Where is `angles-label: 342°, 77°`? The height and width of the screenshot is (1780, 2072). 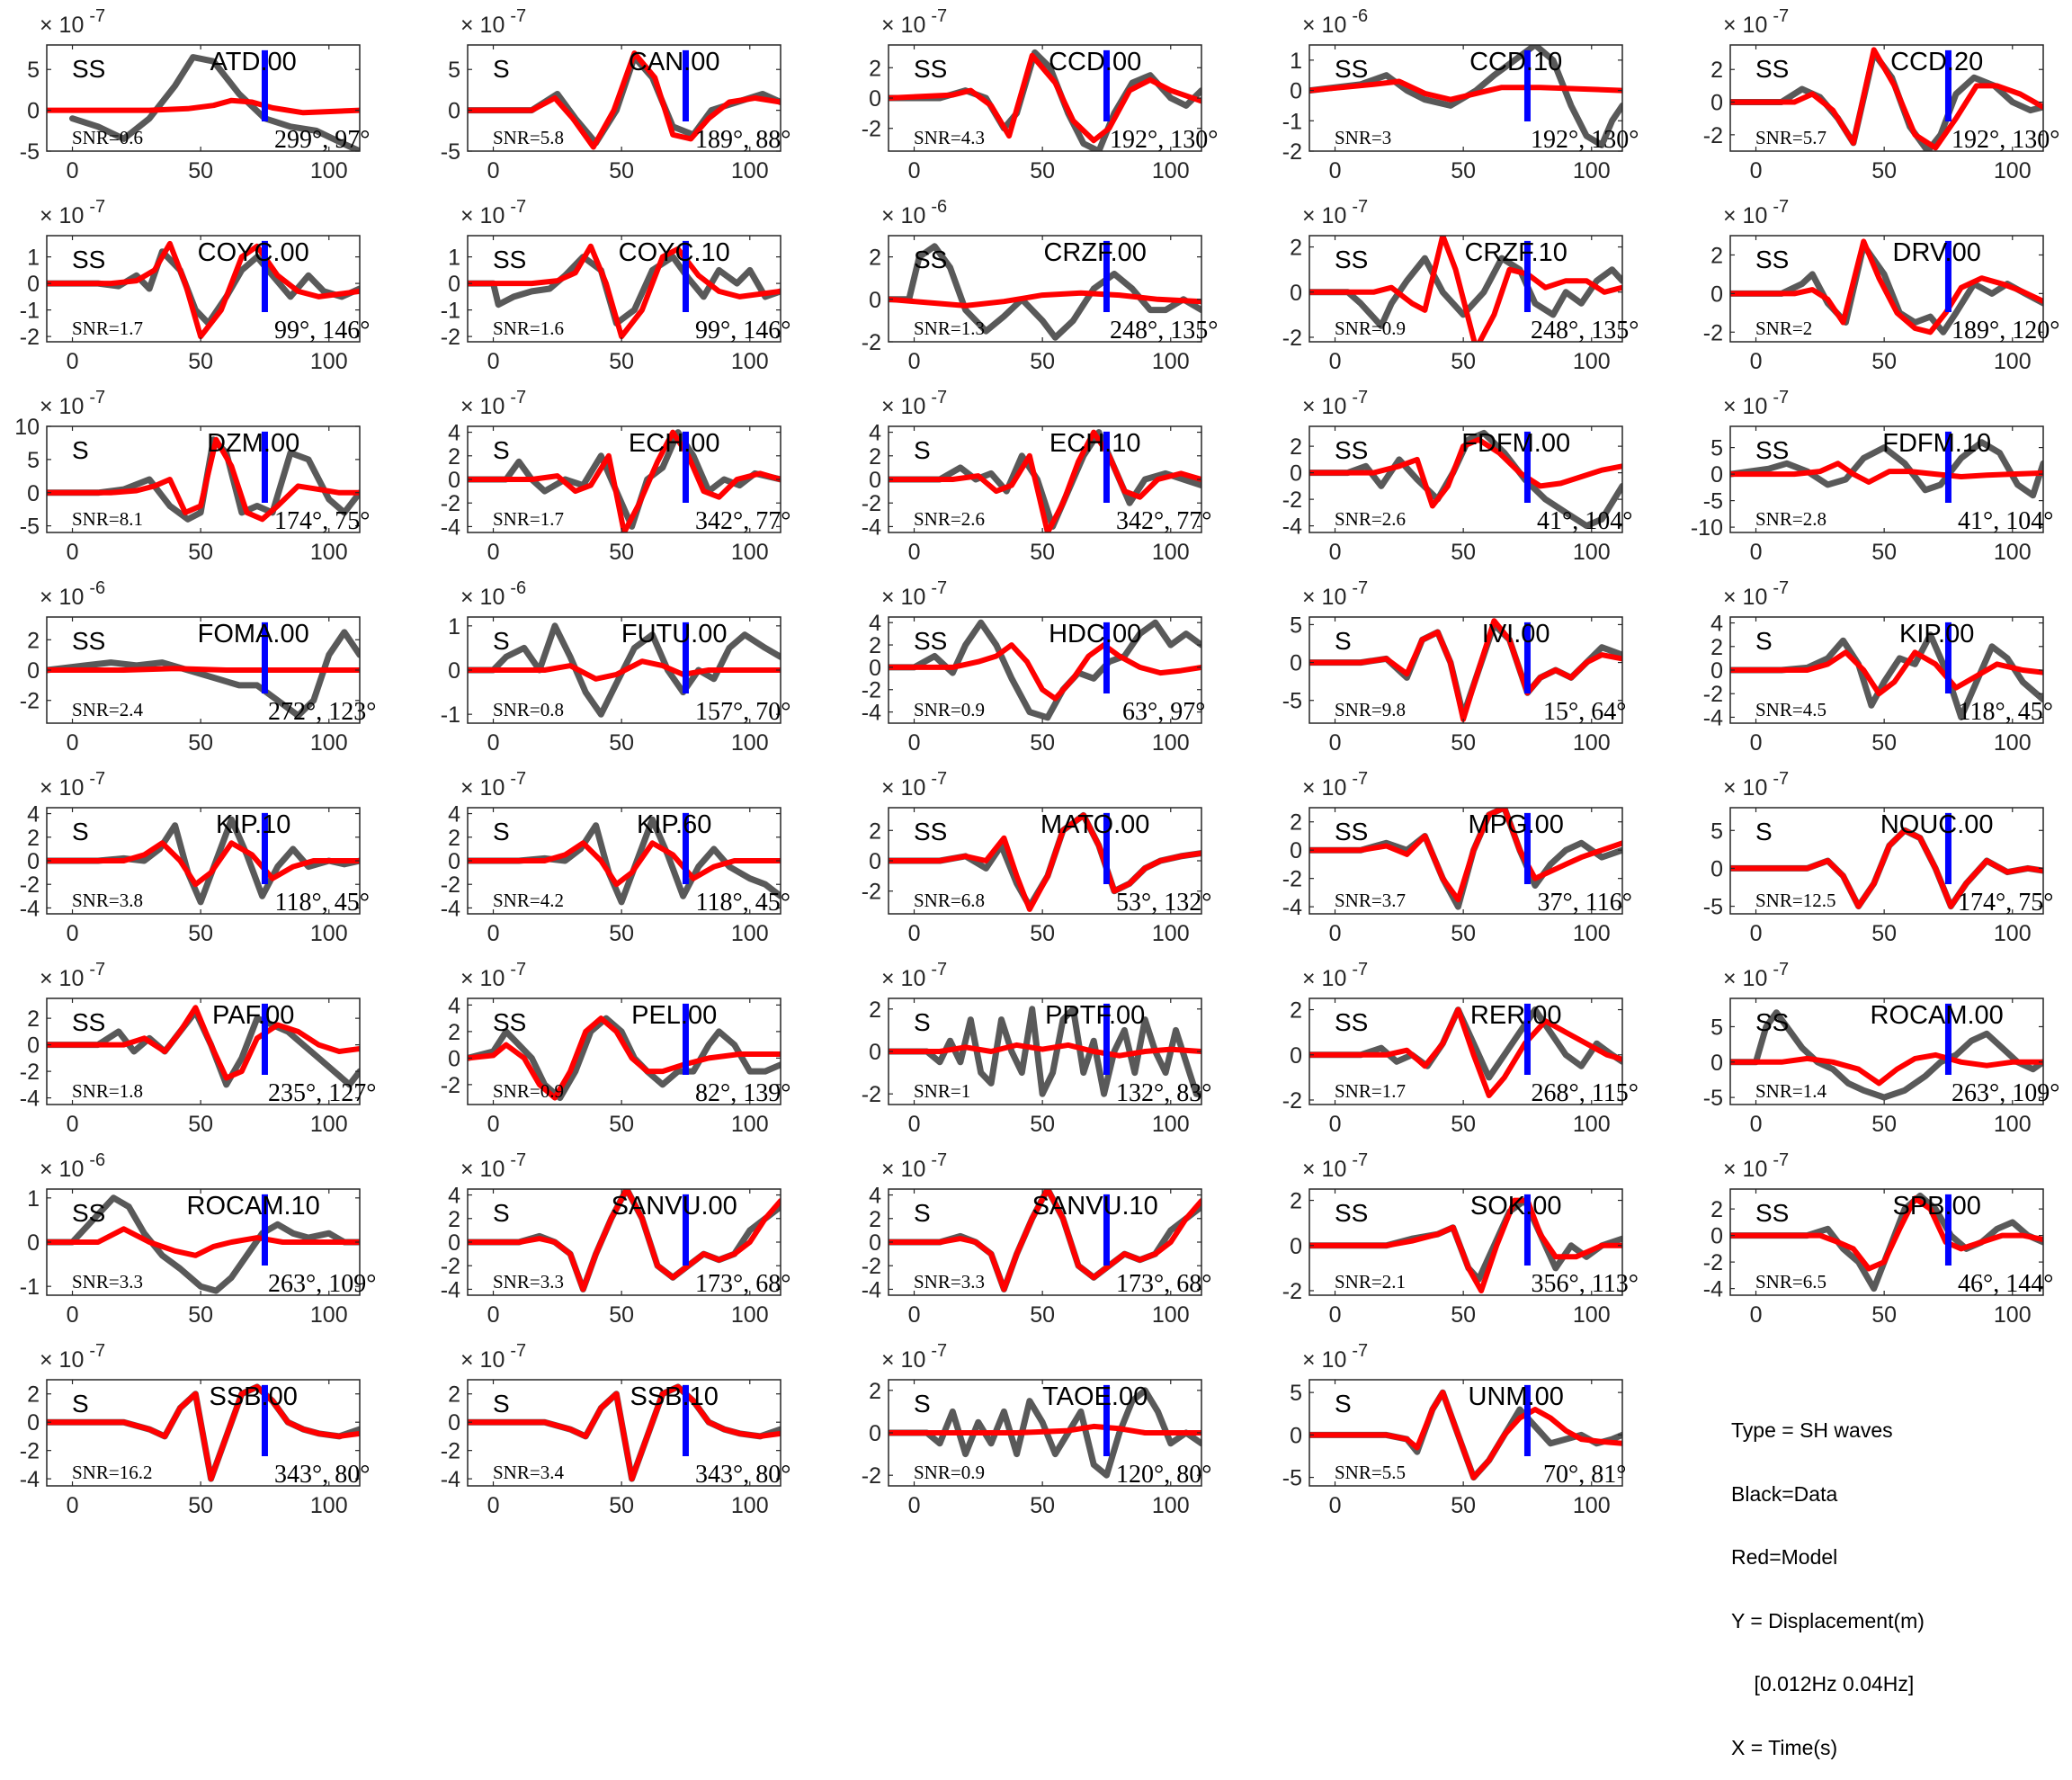
angles-label: 342°, 77° is located at coordinates (743, 521).